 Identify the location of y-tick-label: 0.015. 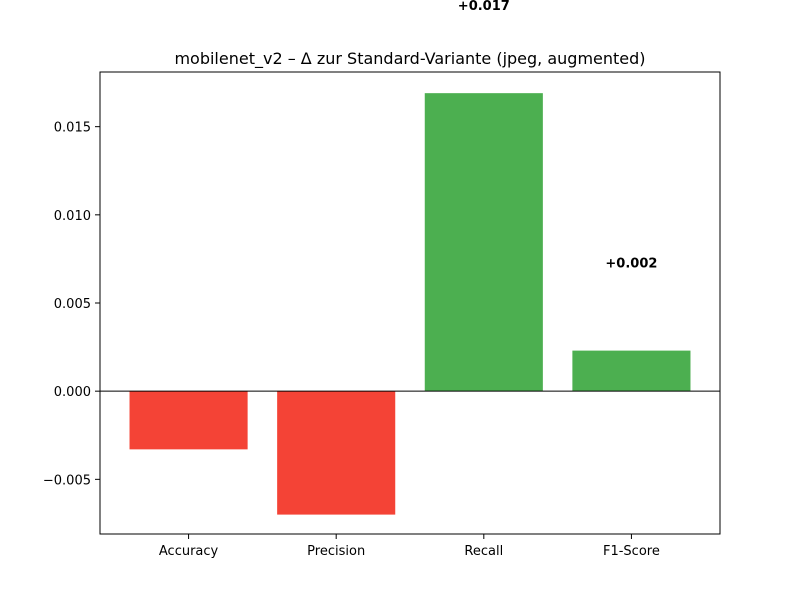
(72, 128).